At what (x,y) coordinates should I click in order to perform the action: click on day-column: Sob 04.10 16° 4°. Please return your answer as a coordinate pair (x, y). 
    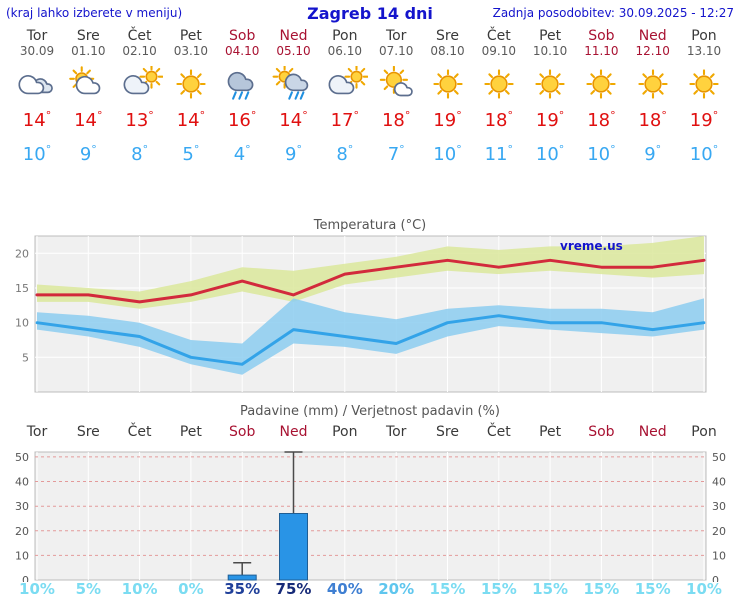
    Looking at the image, I should click on (242, 96).